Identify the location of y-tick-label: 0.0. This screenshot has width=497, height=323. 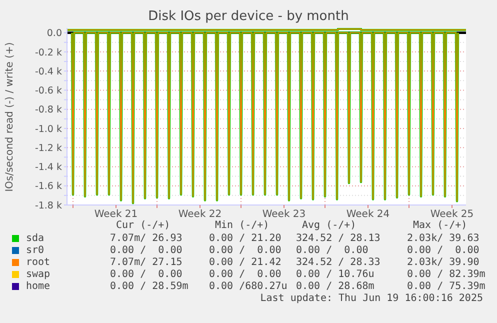
(54, 34).